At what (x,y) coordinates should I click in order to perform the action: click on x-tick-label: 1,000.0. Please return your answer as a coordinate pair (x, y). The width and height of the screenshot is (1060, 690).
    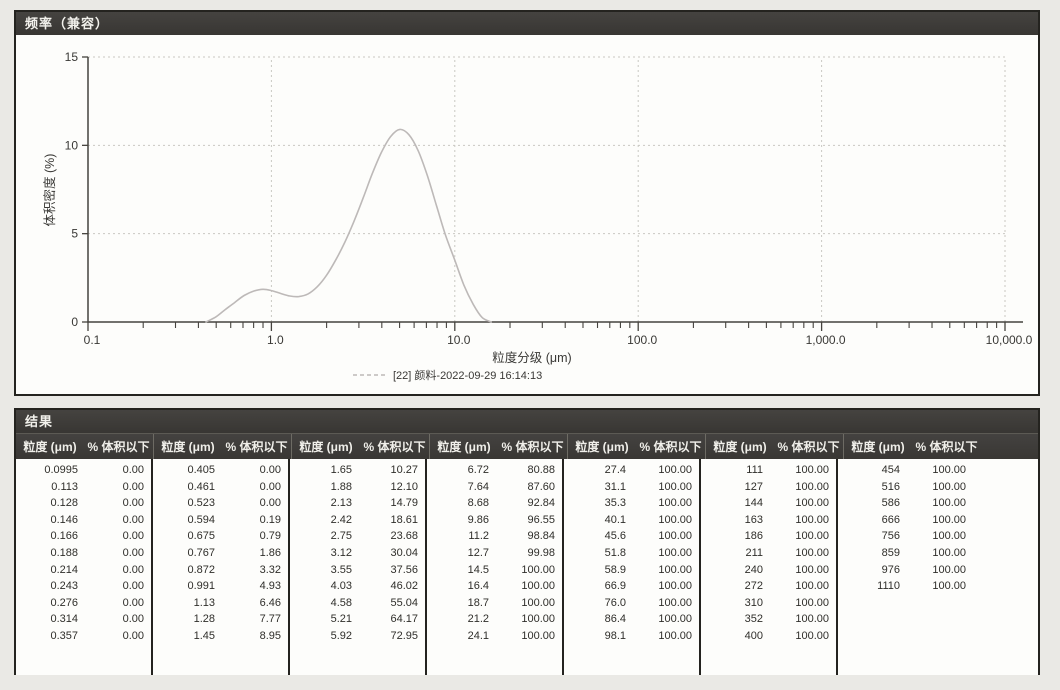
    Looking at the image, I should click on (826, 340).